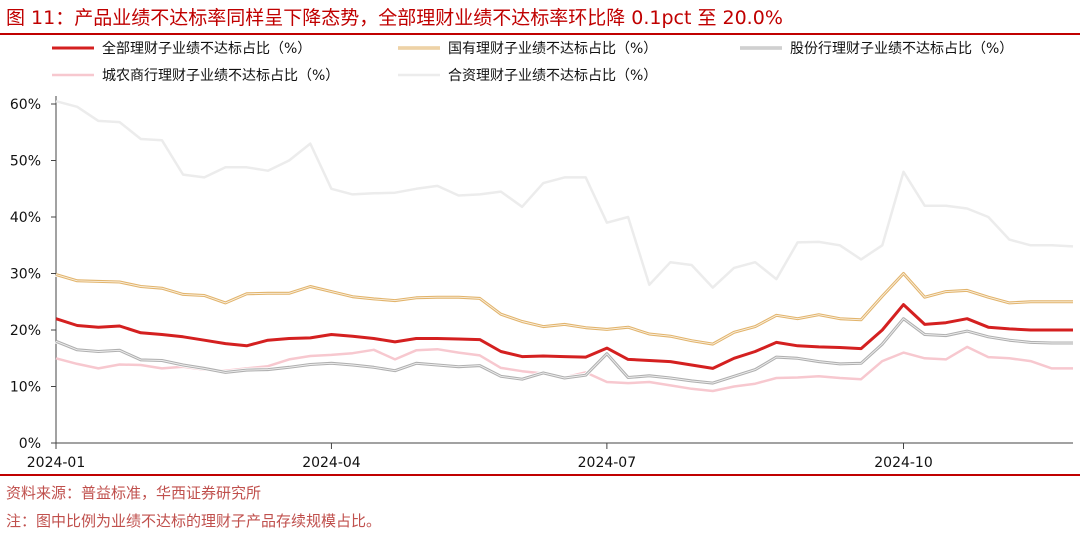  Describe the element at coordinates (607, 463) in the screenshot. I see `x-tick-label: 2024-07` at that location.